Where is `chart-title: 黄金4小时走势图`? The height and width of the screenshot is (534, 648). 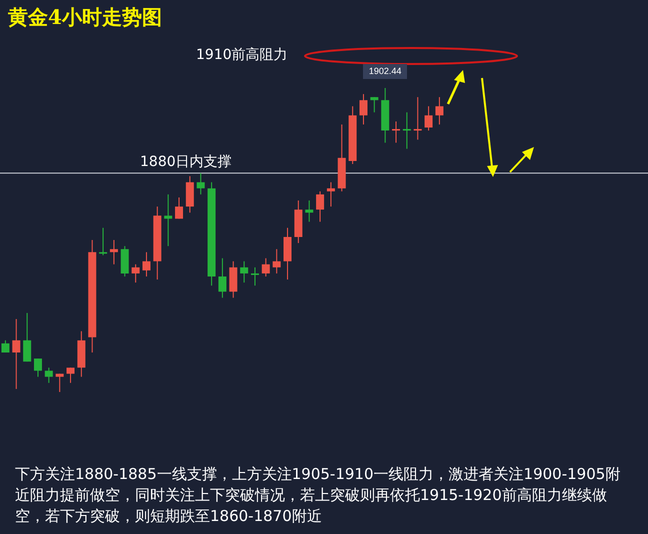
chart-title: 黄金4小时走势图 is located at coordinates (85, 17).